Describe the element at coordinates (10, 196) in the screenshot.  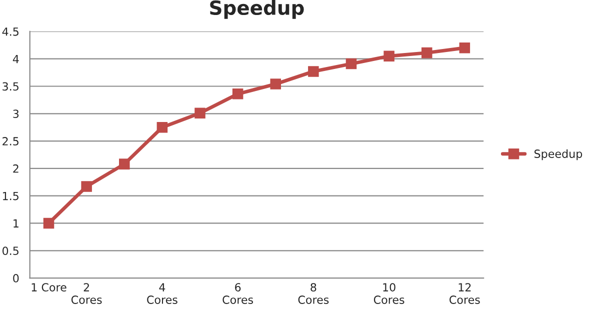
I see `y-tick-label: 1.5` at that location.